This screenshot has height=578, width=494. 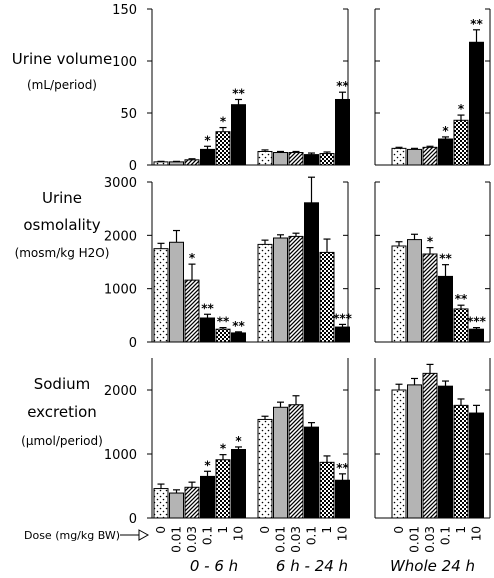 What do you see at coordinates (62, 253) in the screenshot?
I see `row-label: (mosm/kg H2O)` at bounding box center [62, 253].